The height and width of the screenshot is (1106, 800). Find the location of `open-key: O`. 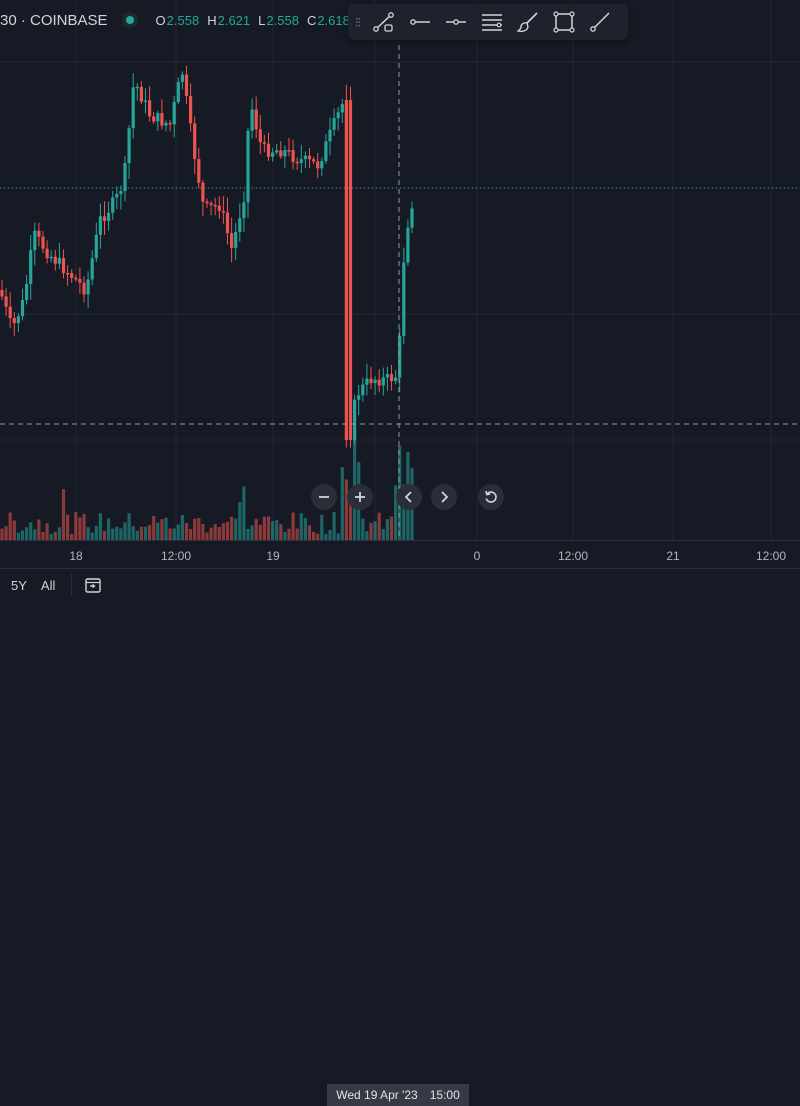

open-key: O is located at coordinates (160, 20).